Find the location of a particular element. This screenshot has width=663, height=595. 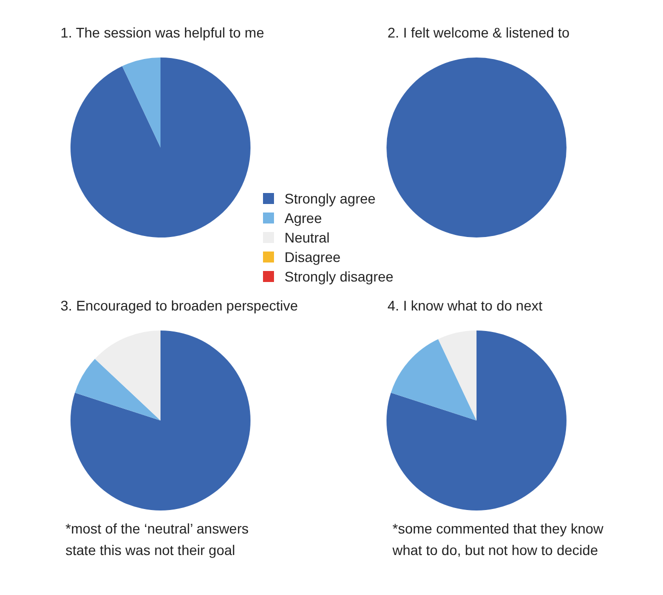

legend-label: Agree is located at coordinates (303, 218).